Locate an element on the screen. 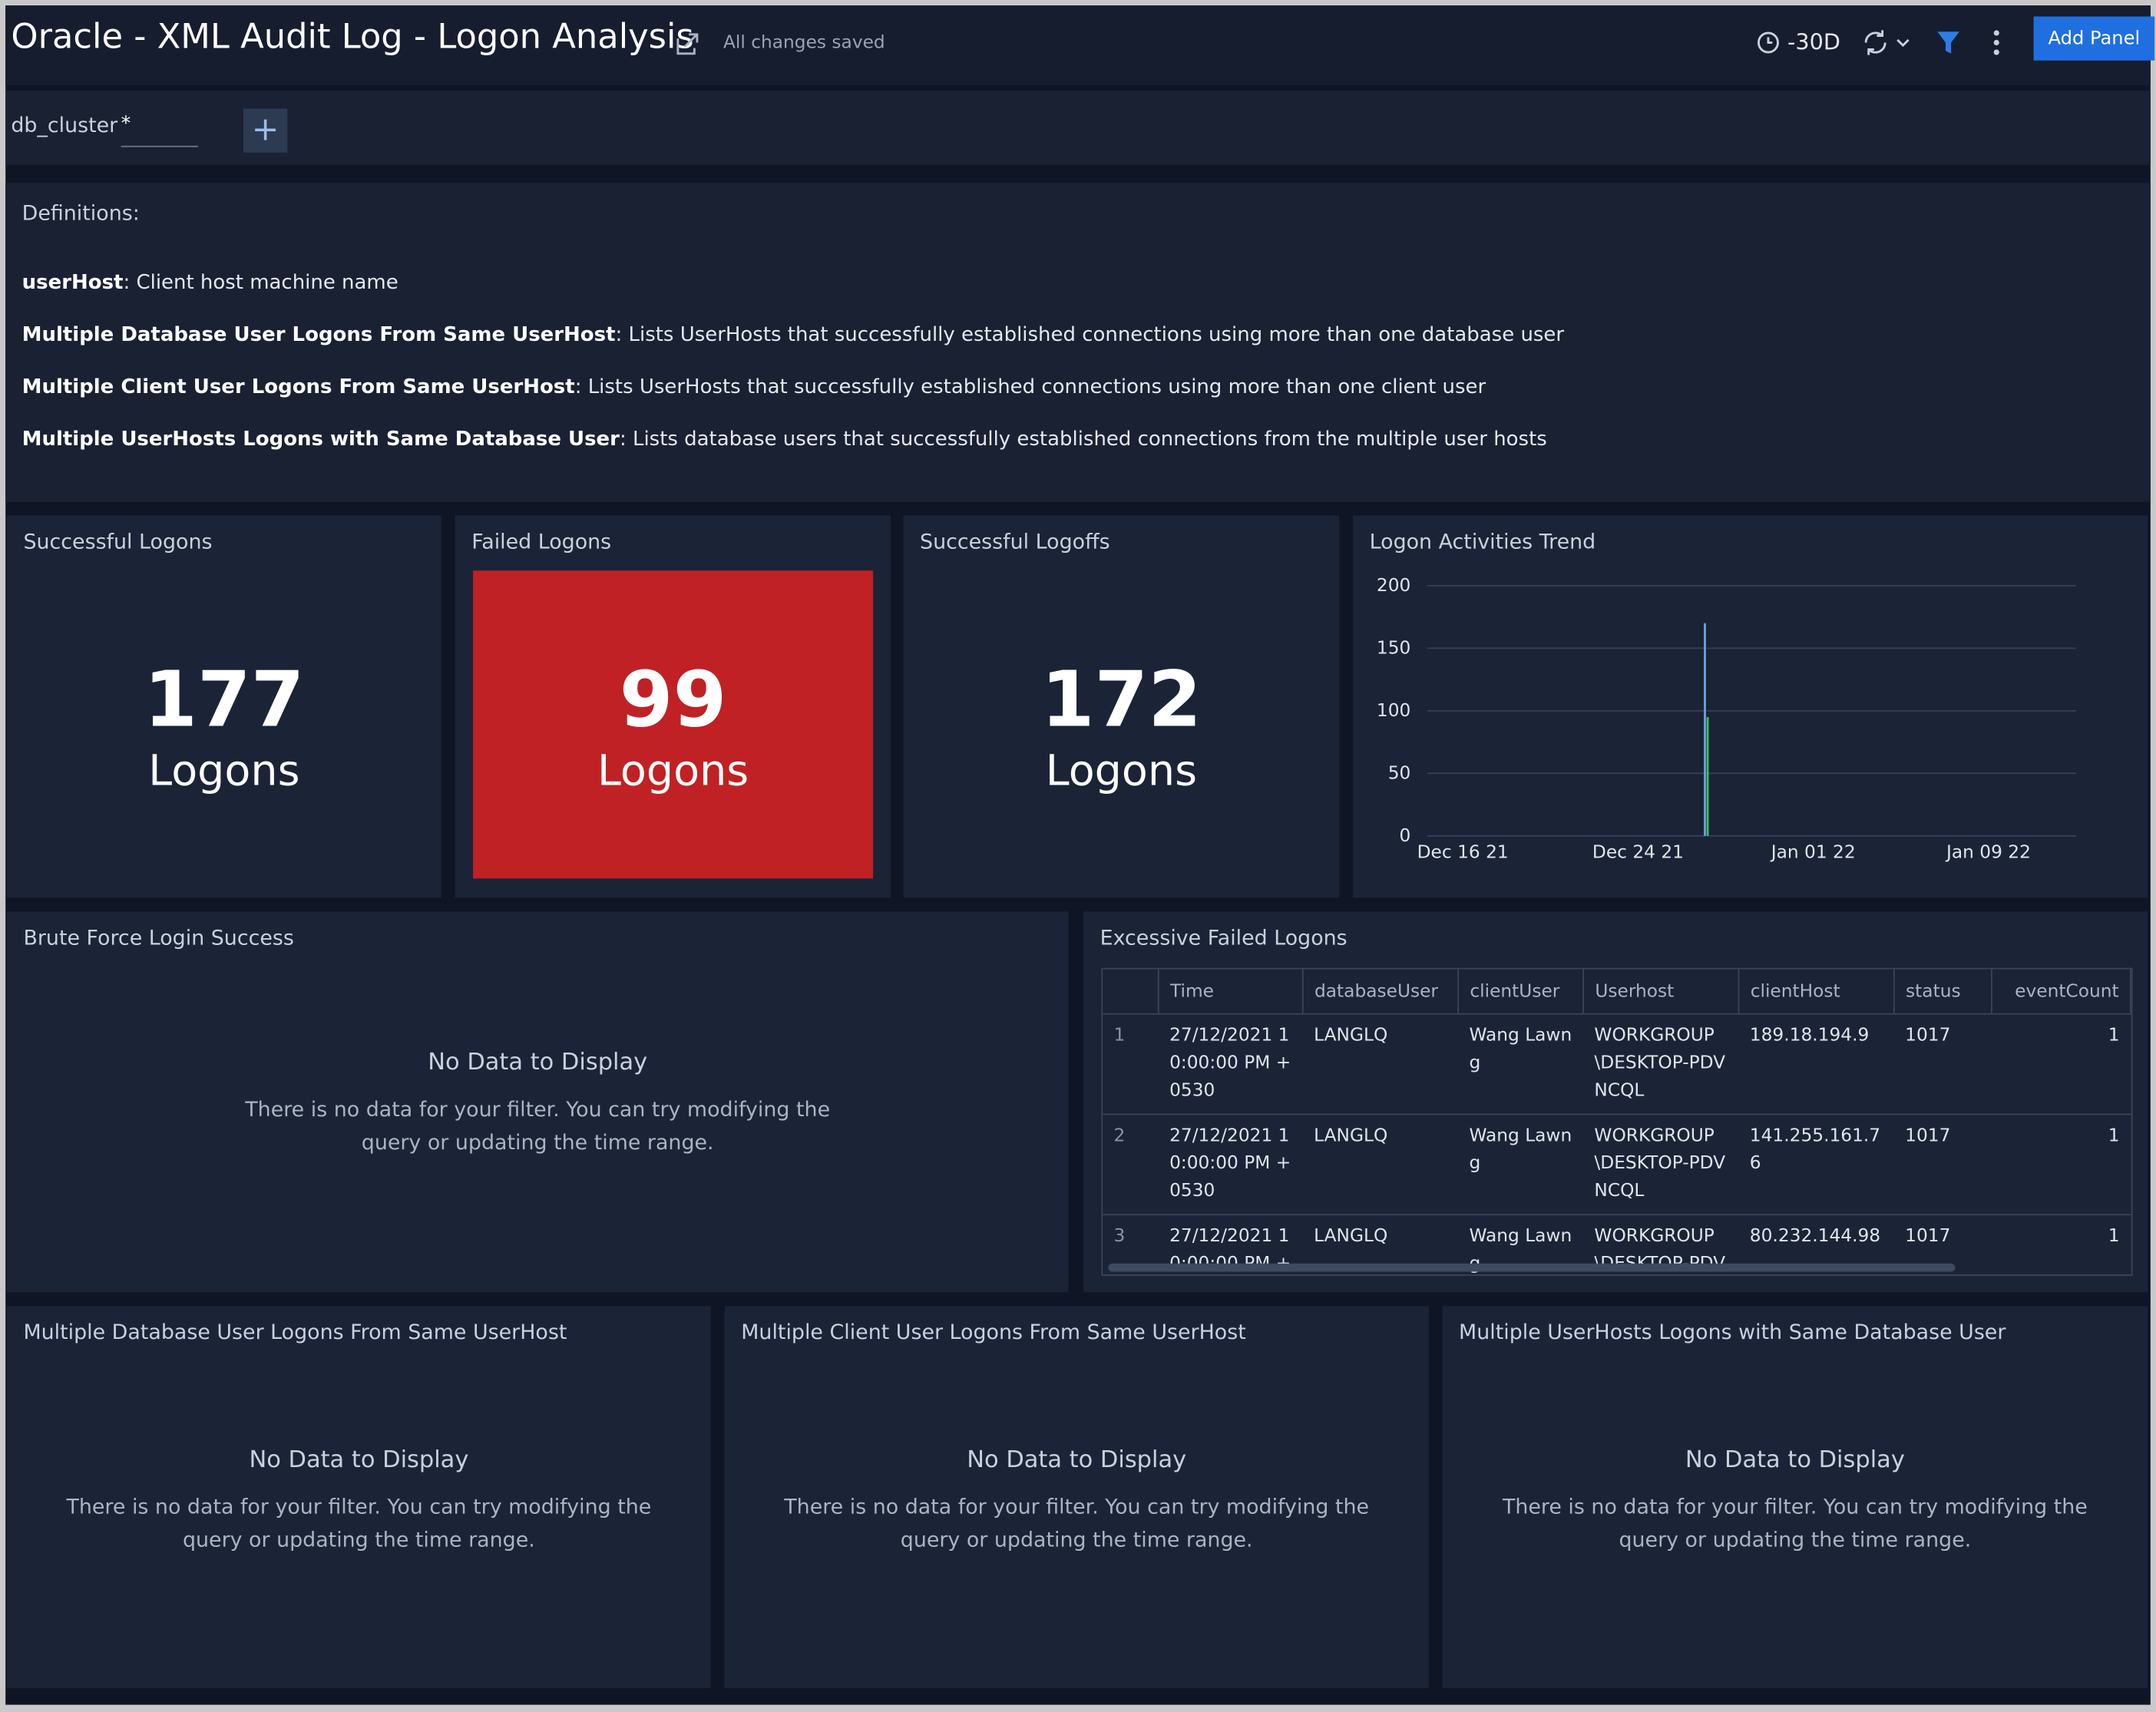 This screenshot has width=2156, height=1712. y-tick-label: 0 is located at coordinates (1405, 835).